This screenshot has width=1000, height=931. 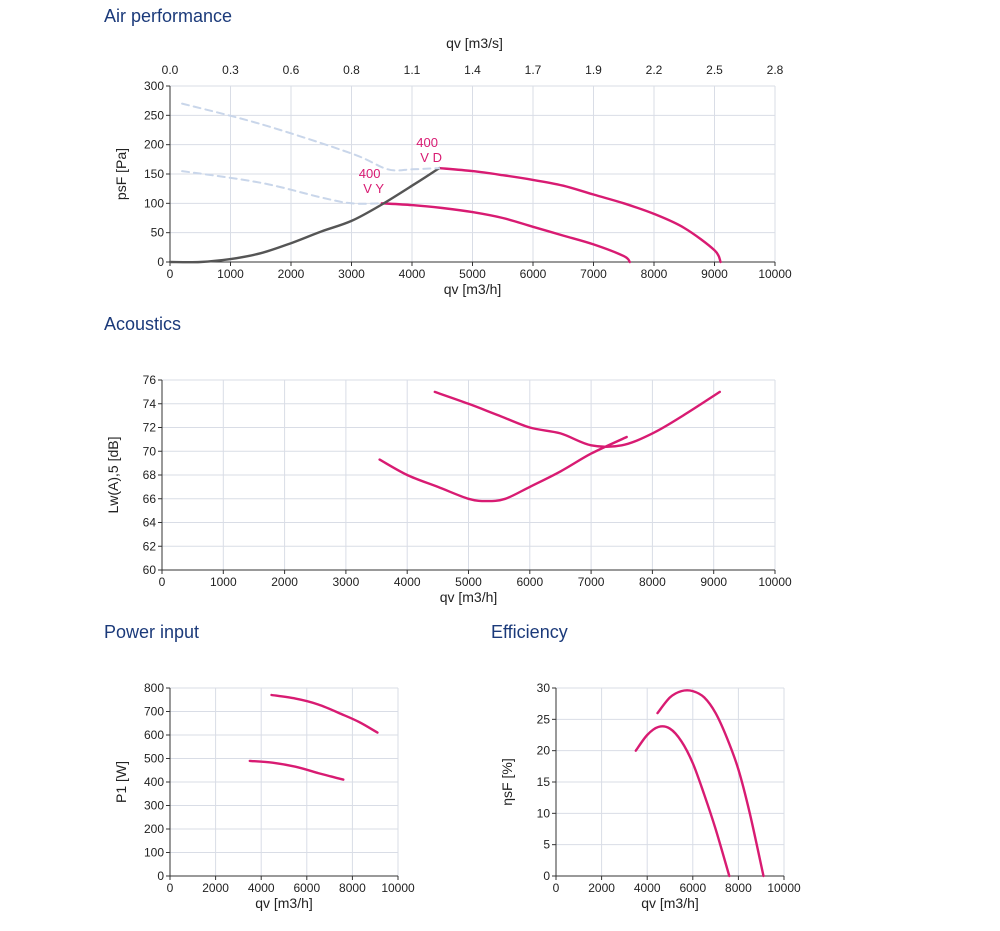 I want to click on power-y-tick-label: 100, so click(x=154, y=853).